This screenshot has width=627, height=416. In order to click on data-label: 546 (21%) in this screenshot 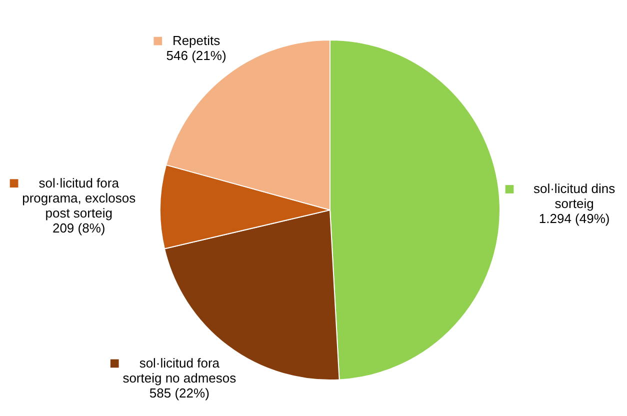, I will do `click(196, 56)`.